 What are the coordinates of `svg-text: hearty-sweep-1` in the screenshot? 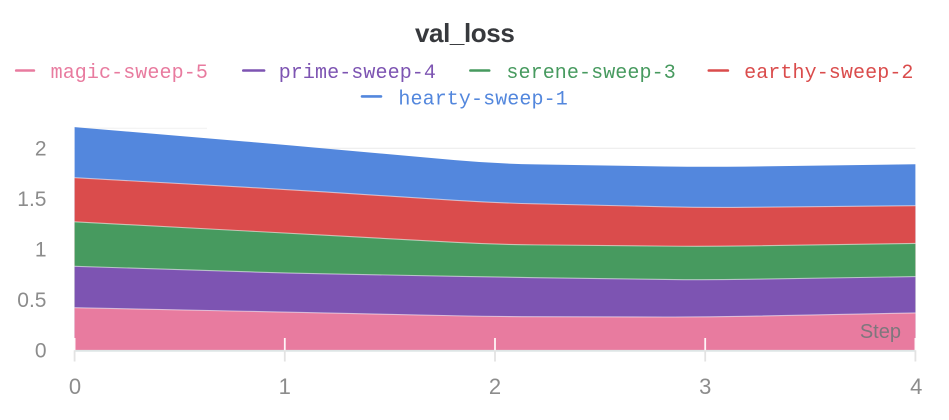 It's located at (482, 99).